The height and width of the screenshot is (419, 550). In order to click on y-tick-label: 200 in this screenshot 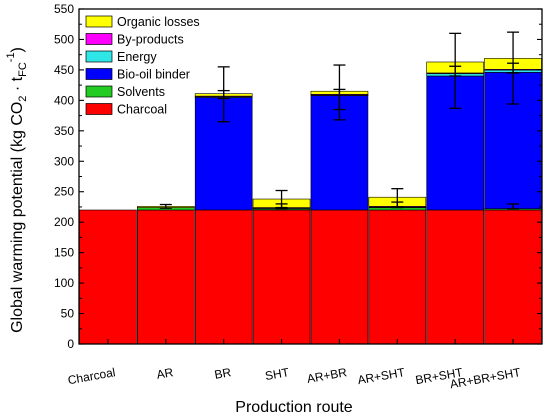, I will do `click(64, 222)`.